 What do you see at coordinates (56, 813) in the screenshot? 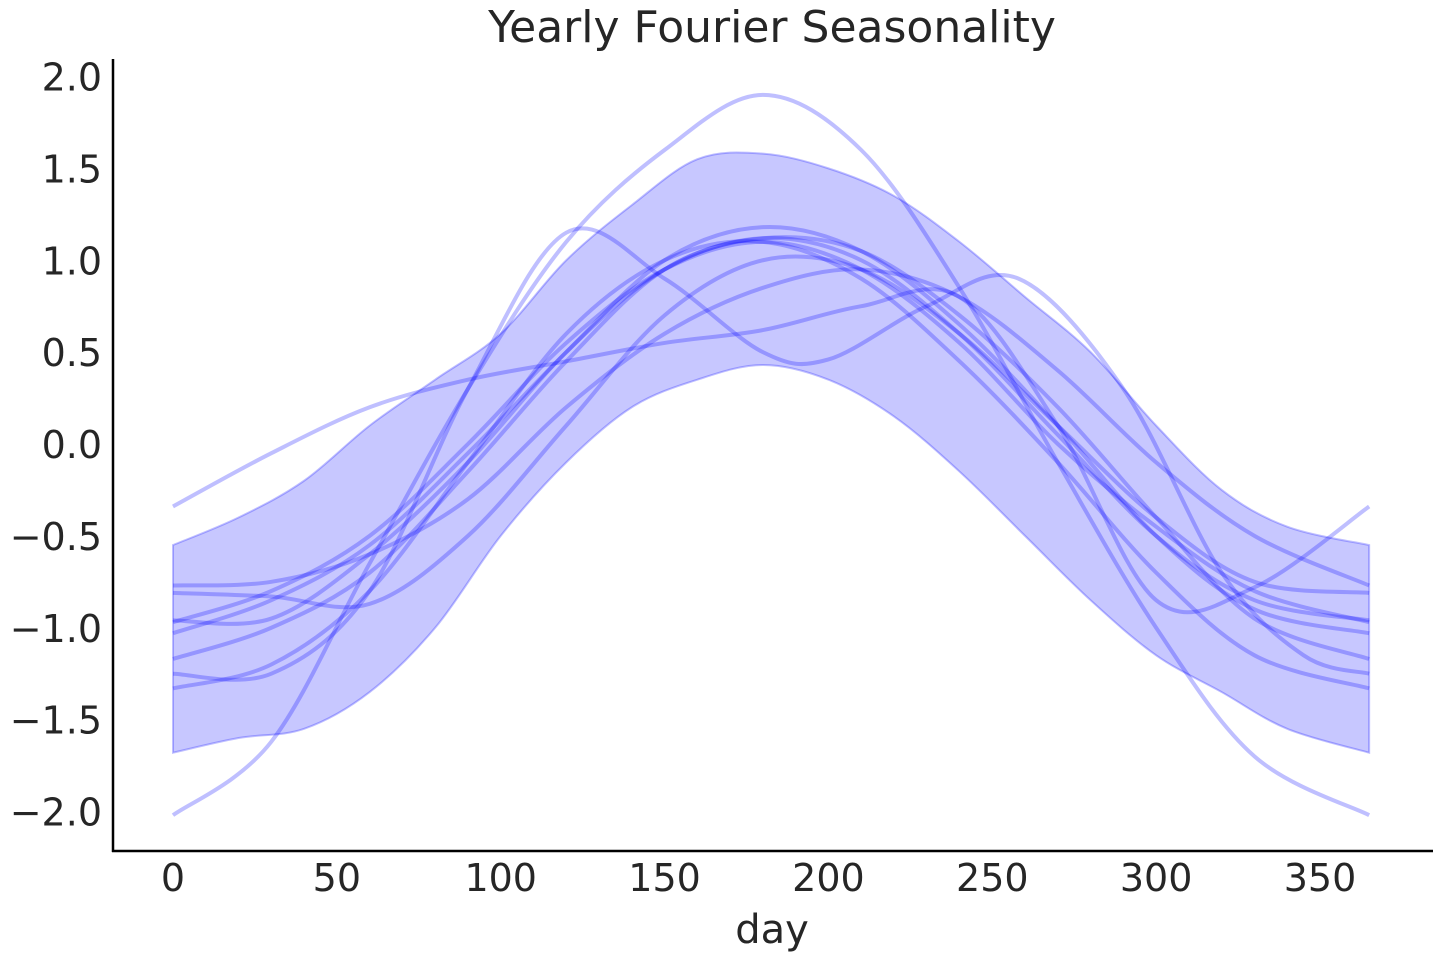
I see `y-tick-label: −2.0` at bounding box center [56, 813].